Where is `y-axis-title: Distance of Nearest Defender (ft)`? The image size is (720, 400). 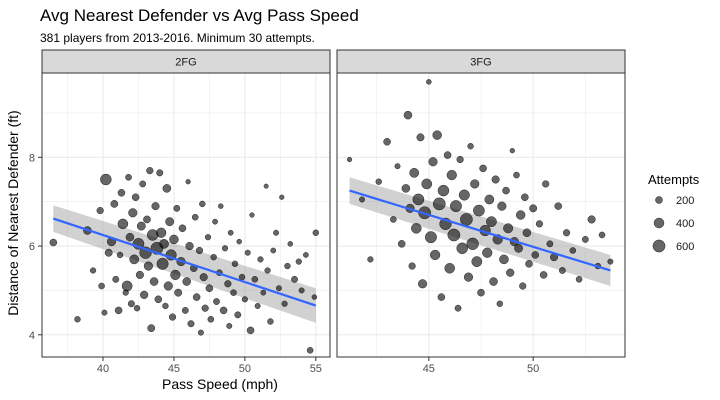 y-axis-title: Distance of Nearest Defender (ft) is located at coordinates (13, 212).